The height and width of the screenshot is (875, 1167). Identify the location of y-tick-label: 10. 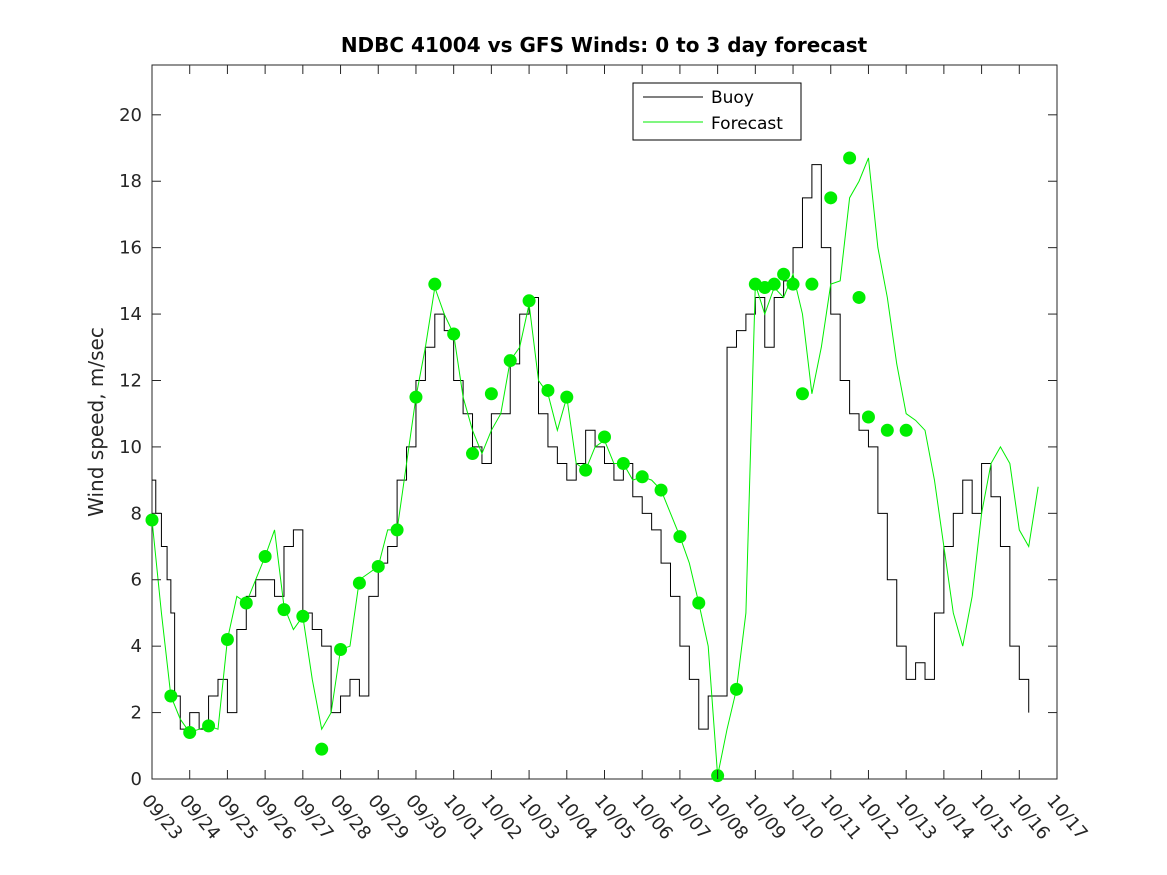
(130, 447).